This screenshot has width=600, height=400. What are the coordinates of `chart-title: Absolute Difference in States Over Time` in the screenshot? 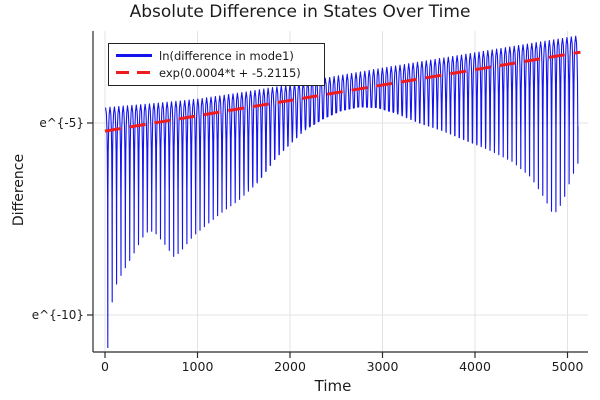 It's located at (300, 12).